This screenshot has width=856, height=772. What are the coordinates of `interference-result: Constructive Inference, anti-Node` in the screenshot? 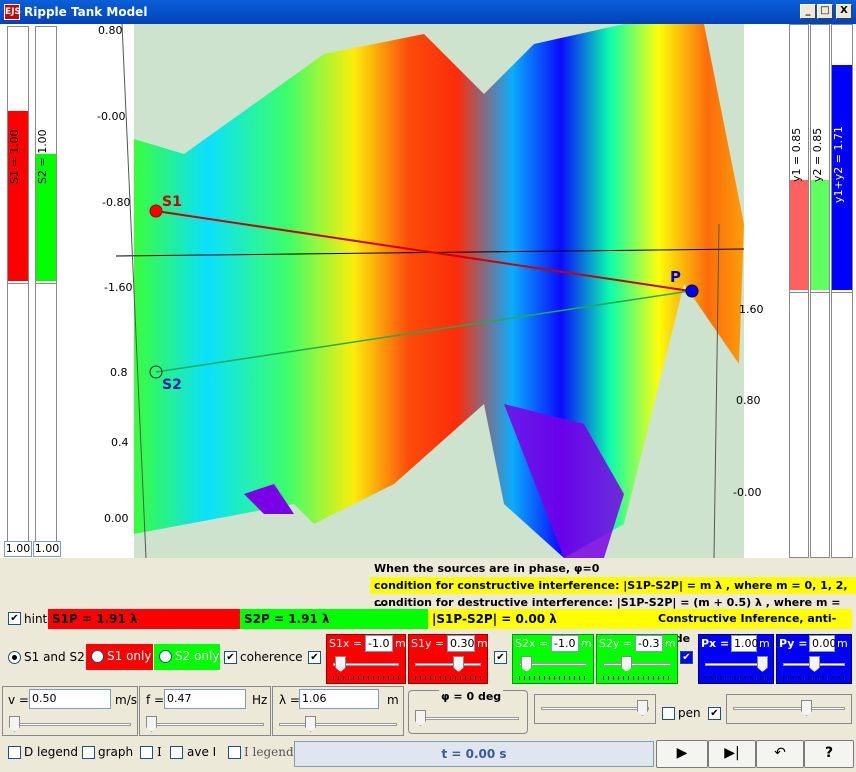 It's located at (753, 627).